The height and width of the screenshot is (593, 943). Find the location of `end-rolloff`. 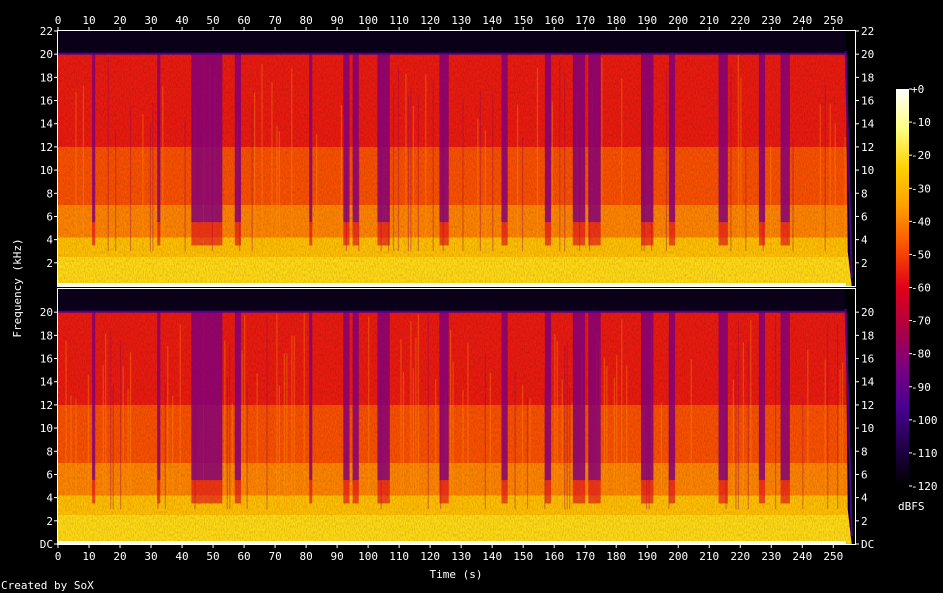

end-rolloff is located at coordinates (850, 416).